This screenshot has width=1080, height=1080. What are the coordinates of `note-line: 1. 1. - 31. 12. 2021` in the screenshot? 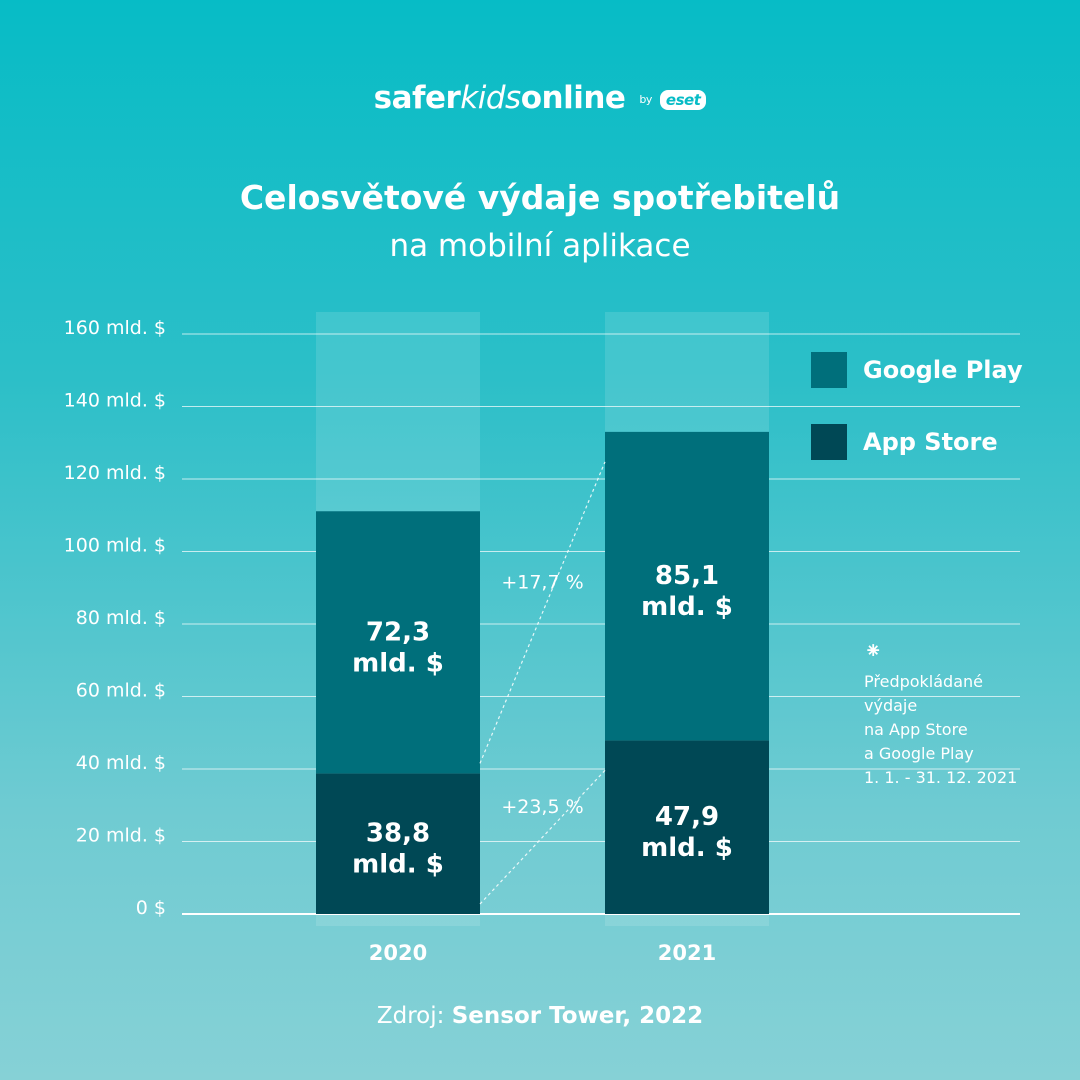 It's located at (941, 777).